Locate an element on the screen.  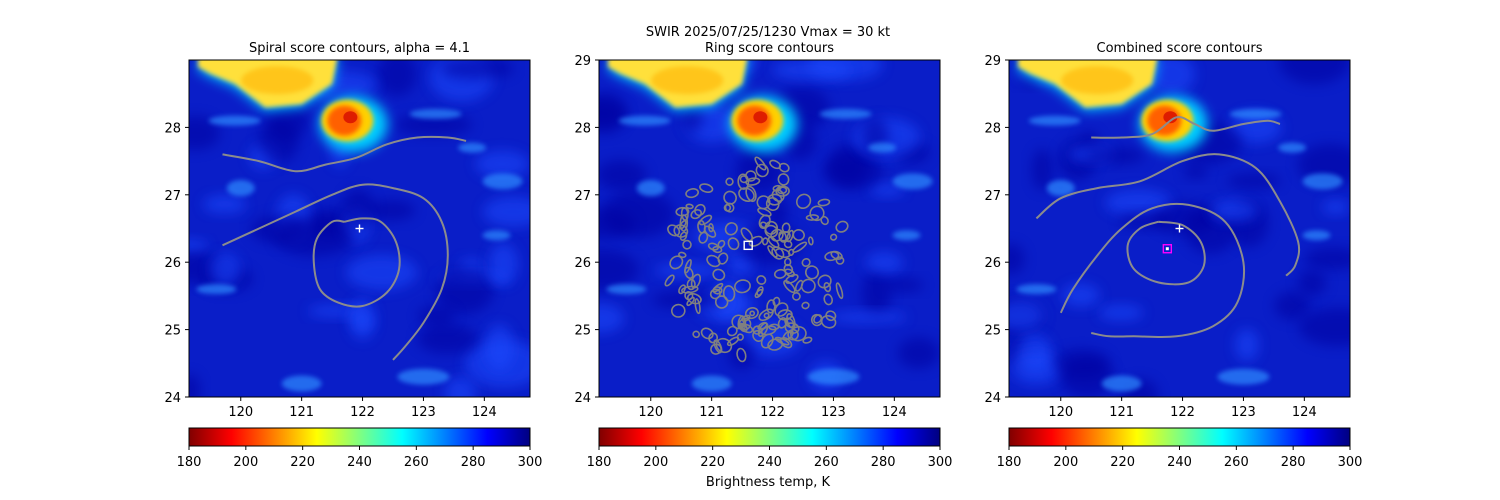
panel-title: Ring score contours is located at coordinates (769, 48).